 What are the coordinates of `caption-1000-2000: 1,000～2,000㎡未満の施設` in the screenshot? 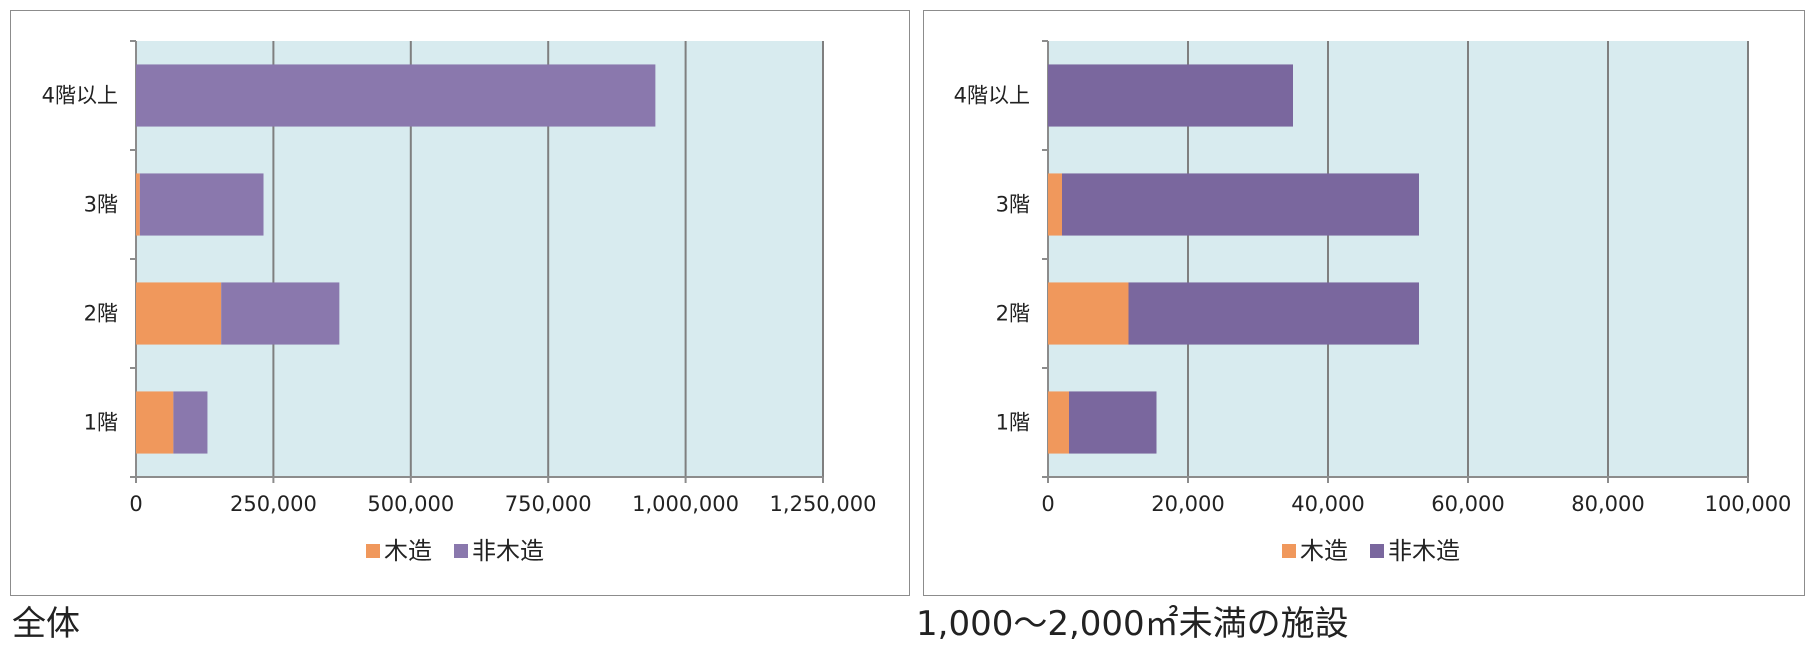 It's located at (1132, 624).